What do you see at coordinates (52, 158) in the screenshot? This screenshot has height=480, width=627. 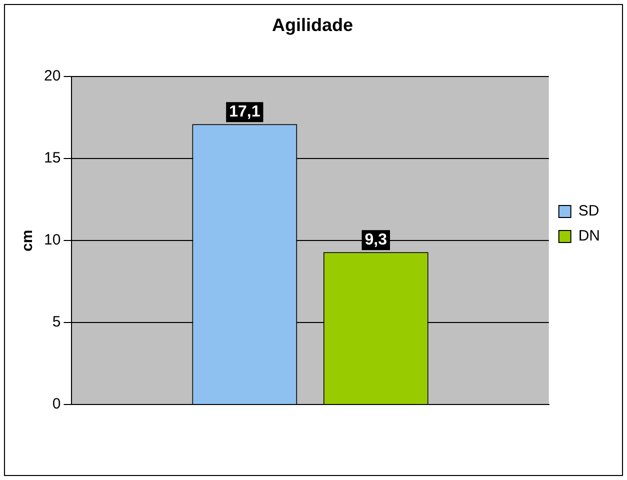 I see `y-tick-label: 15` at bounding box center [52, 158].